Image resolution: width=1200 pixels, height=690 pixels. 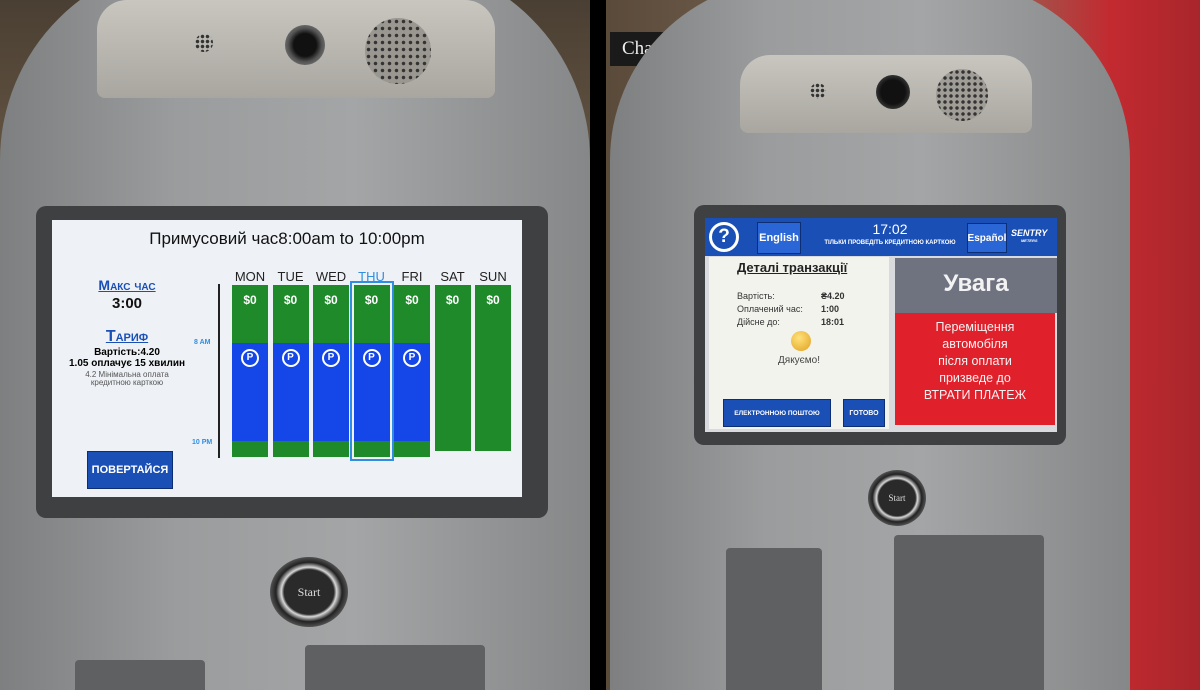 I want to click on thanks-text: Дякуємо!, so click(x=799, y=360).